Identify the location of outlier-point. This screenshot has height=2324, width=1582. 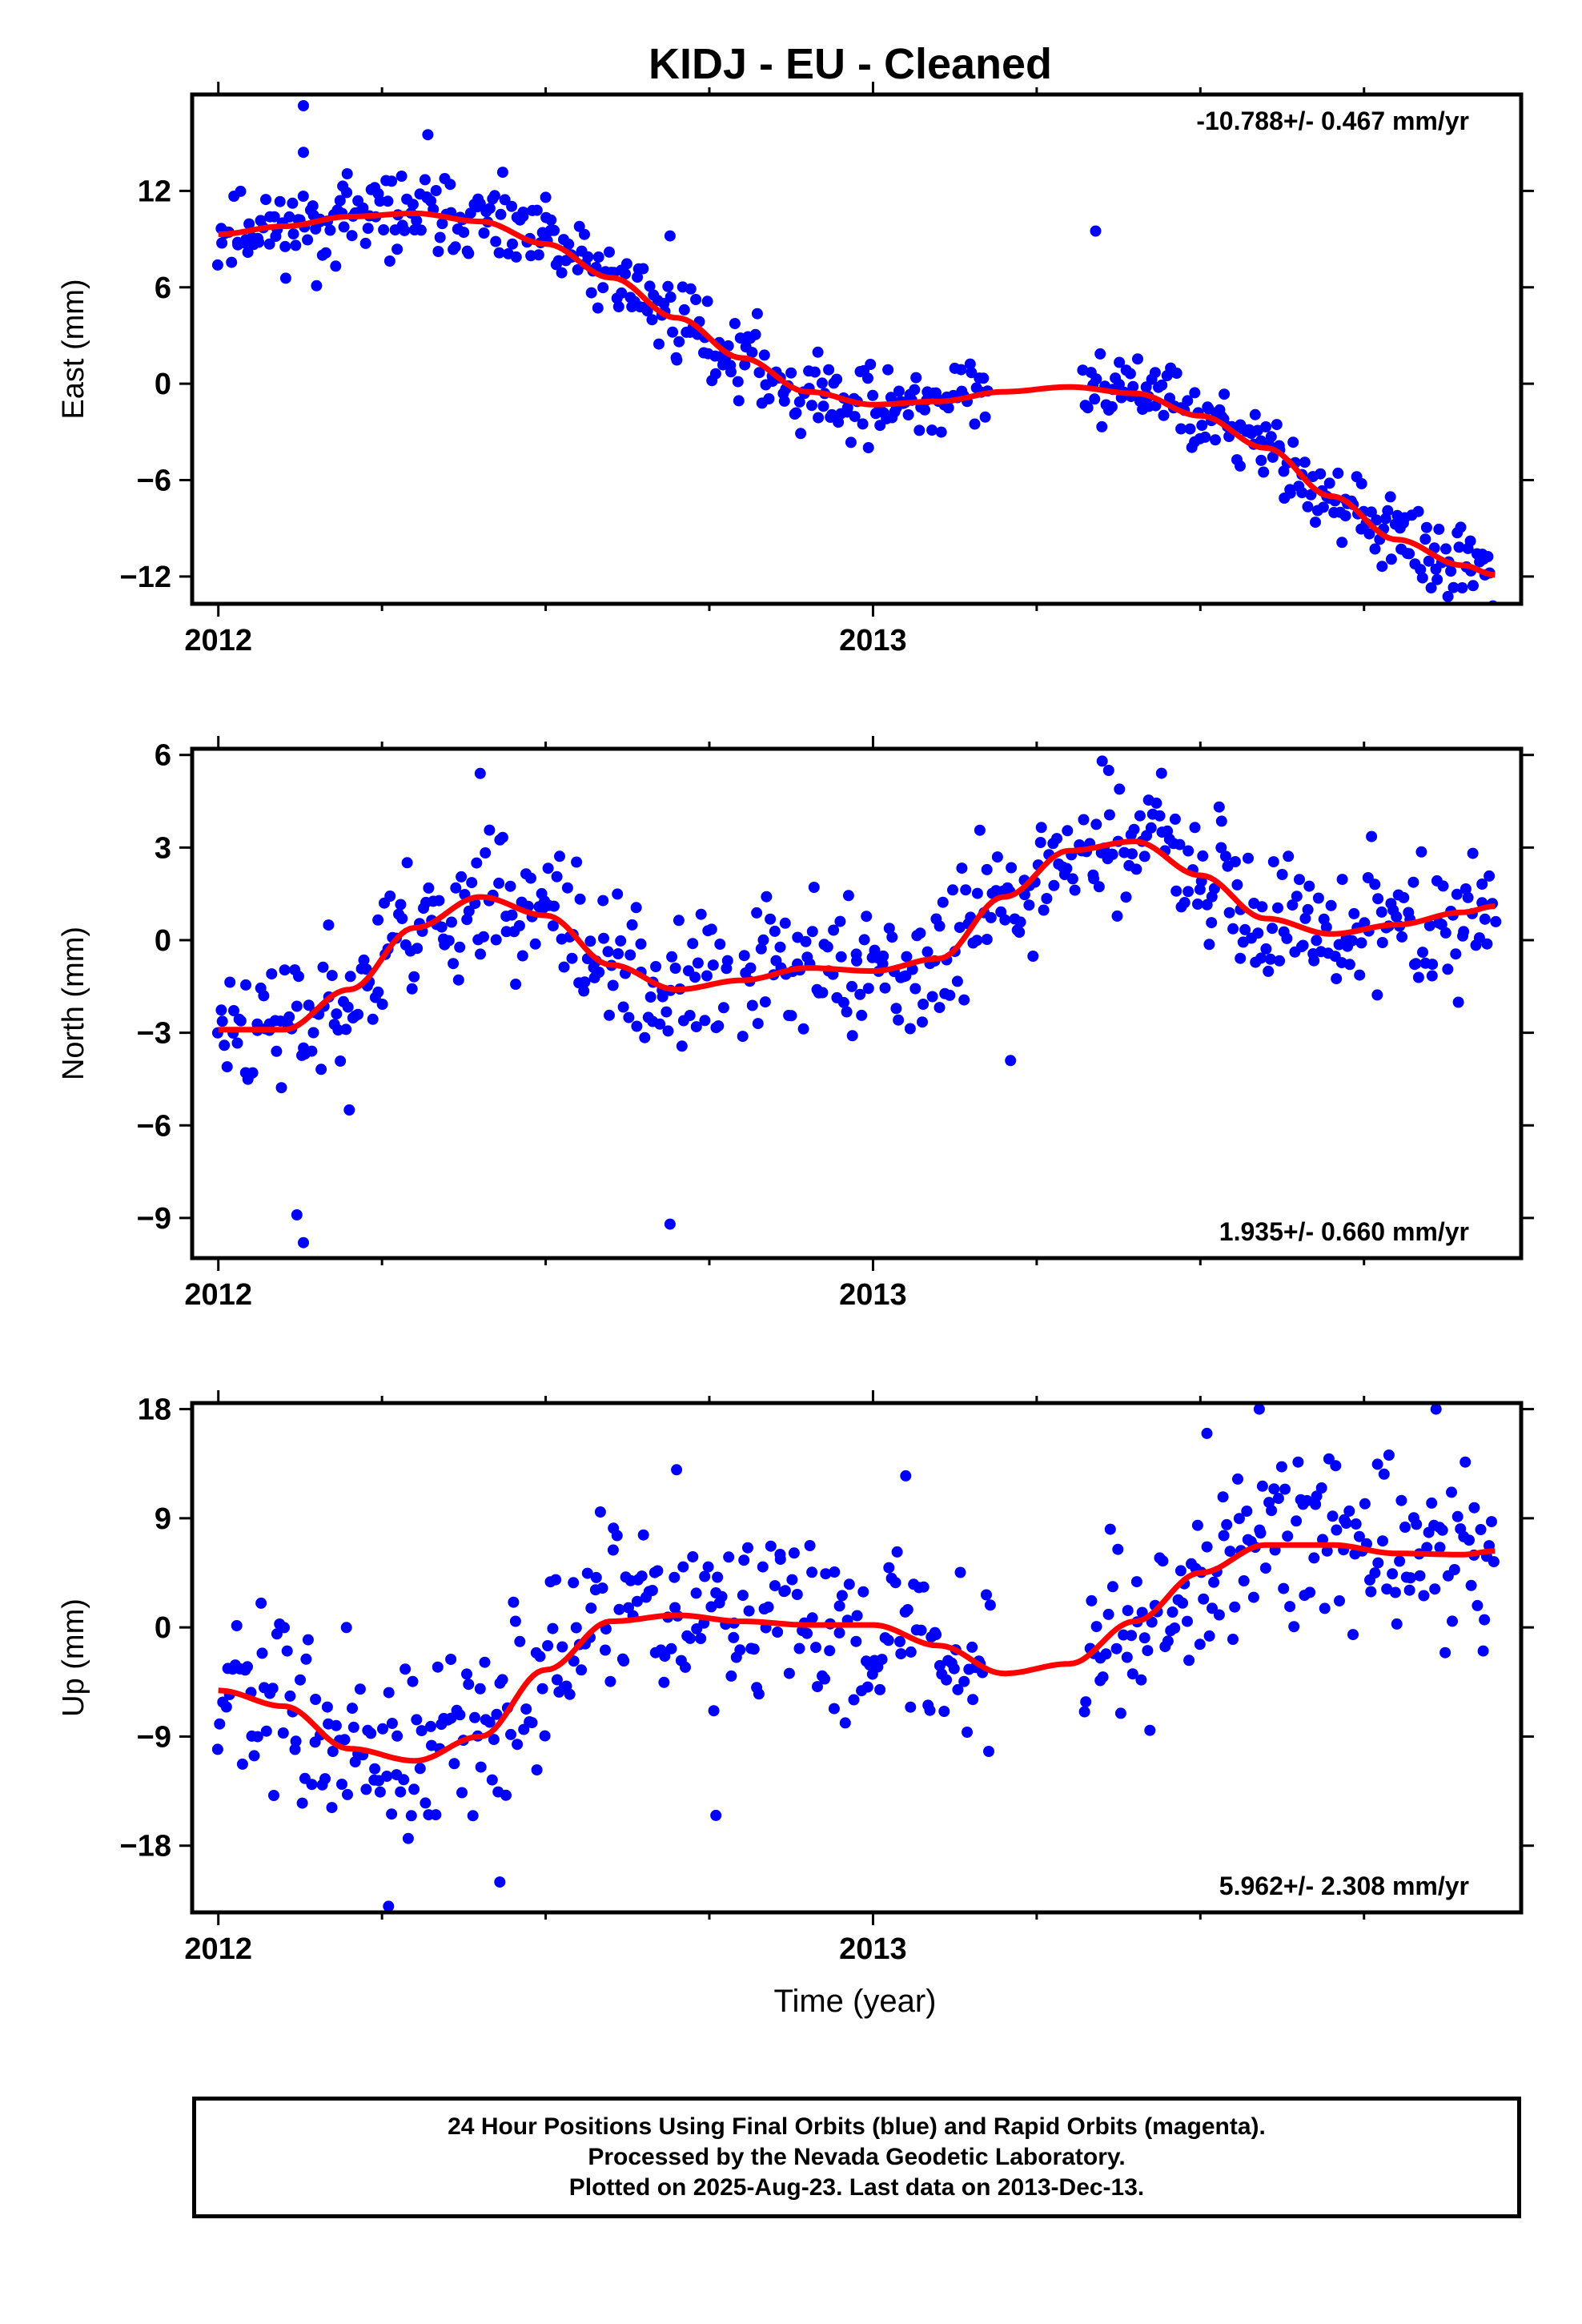
(1259, 1409).